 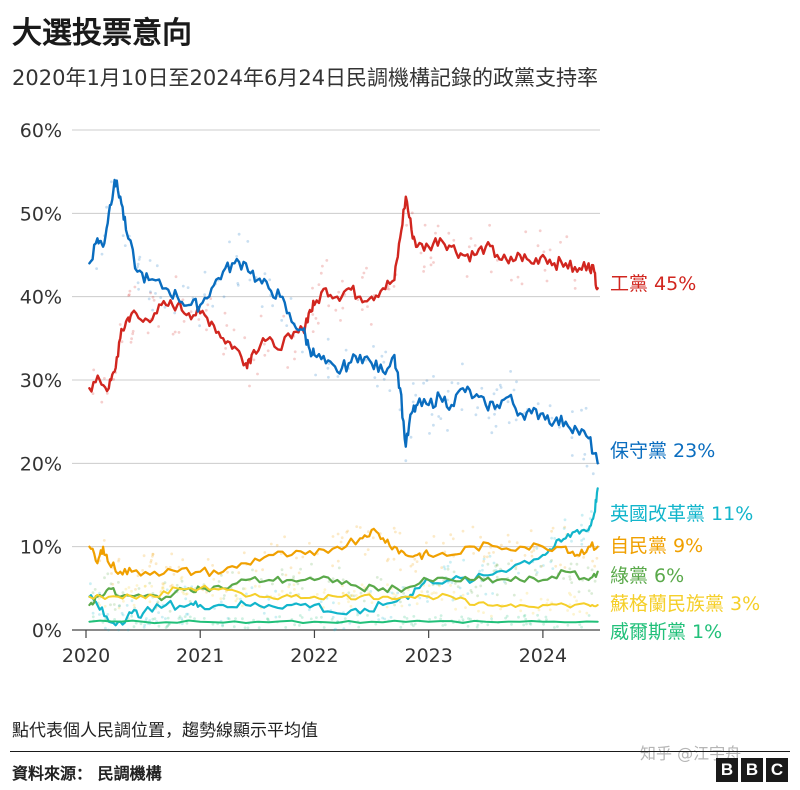 What do you see at coordinates (752, 770) in the screenshot?
I see `bbc-logo-letter: B` at bounding box center [752, 770].